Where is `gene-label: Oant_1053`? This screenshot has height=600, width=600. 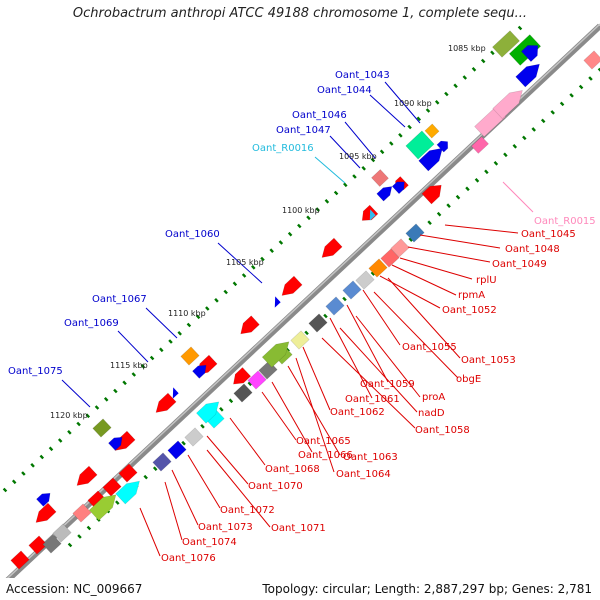
gene-label: Oant_1053 is located at coordinates (488, 360).